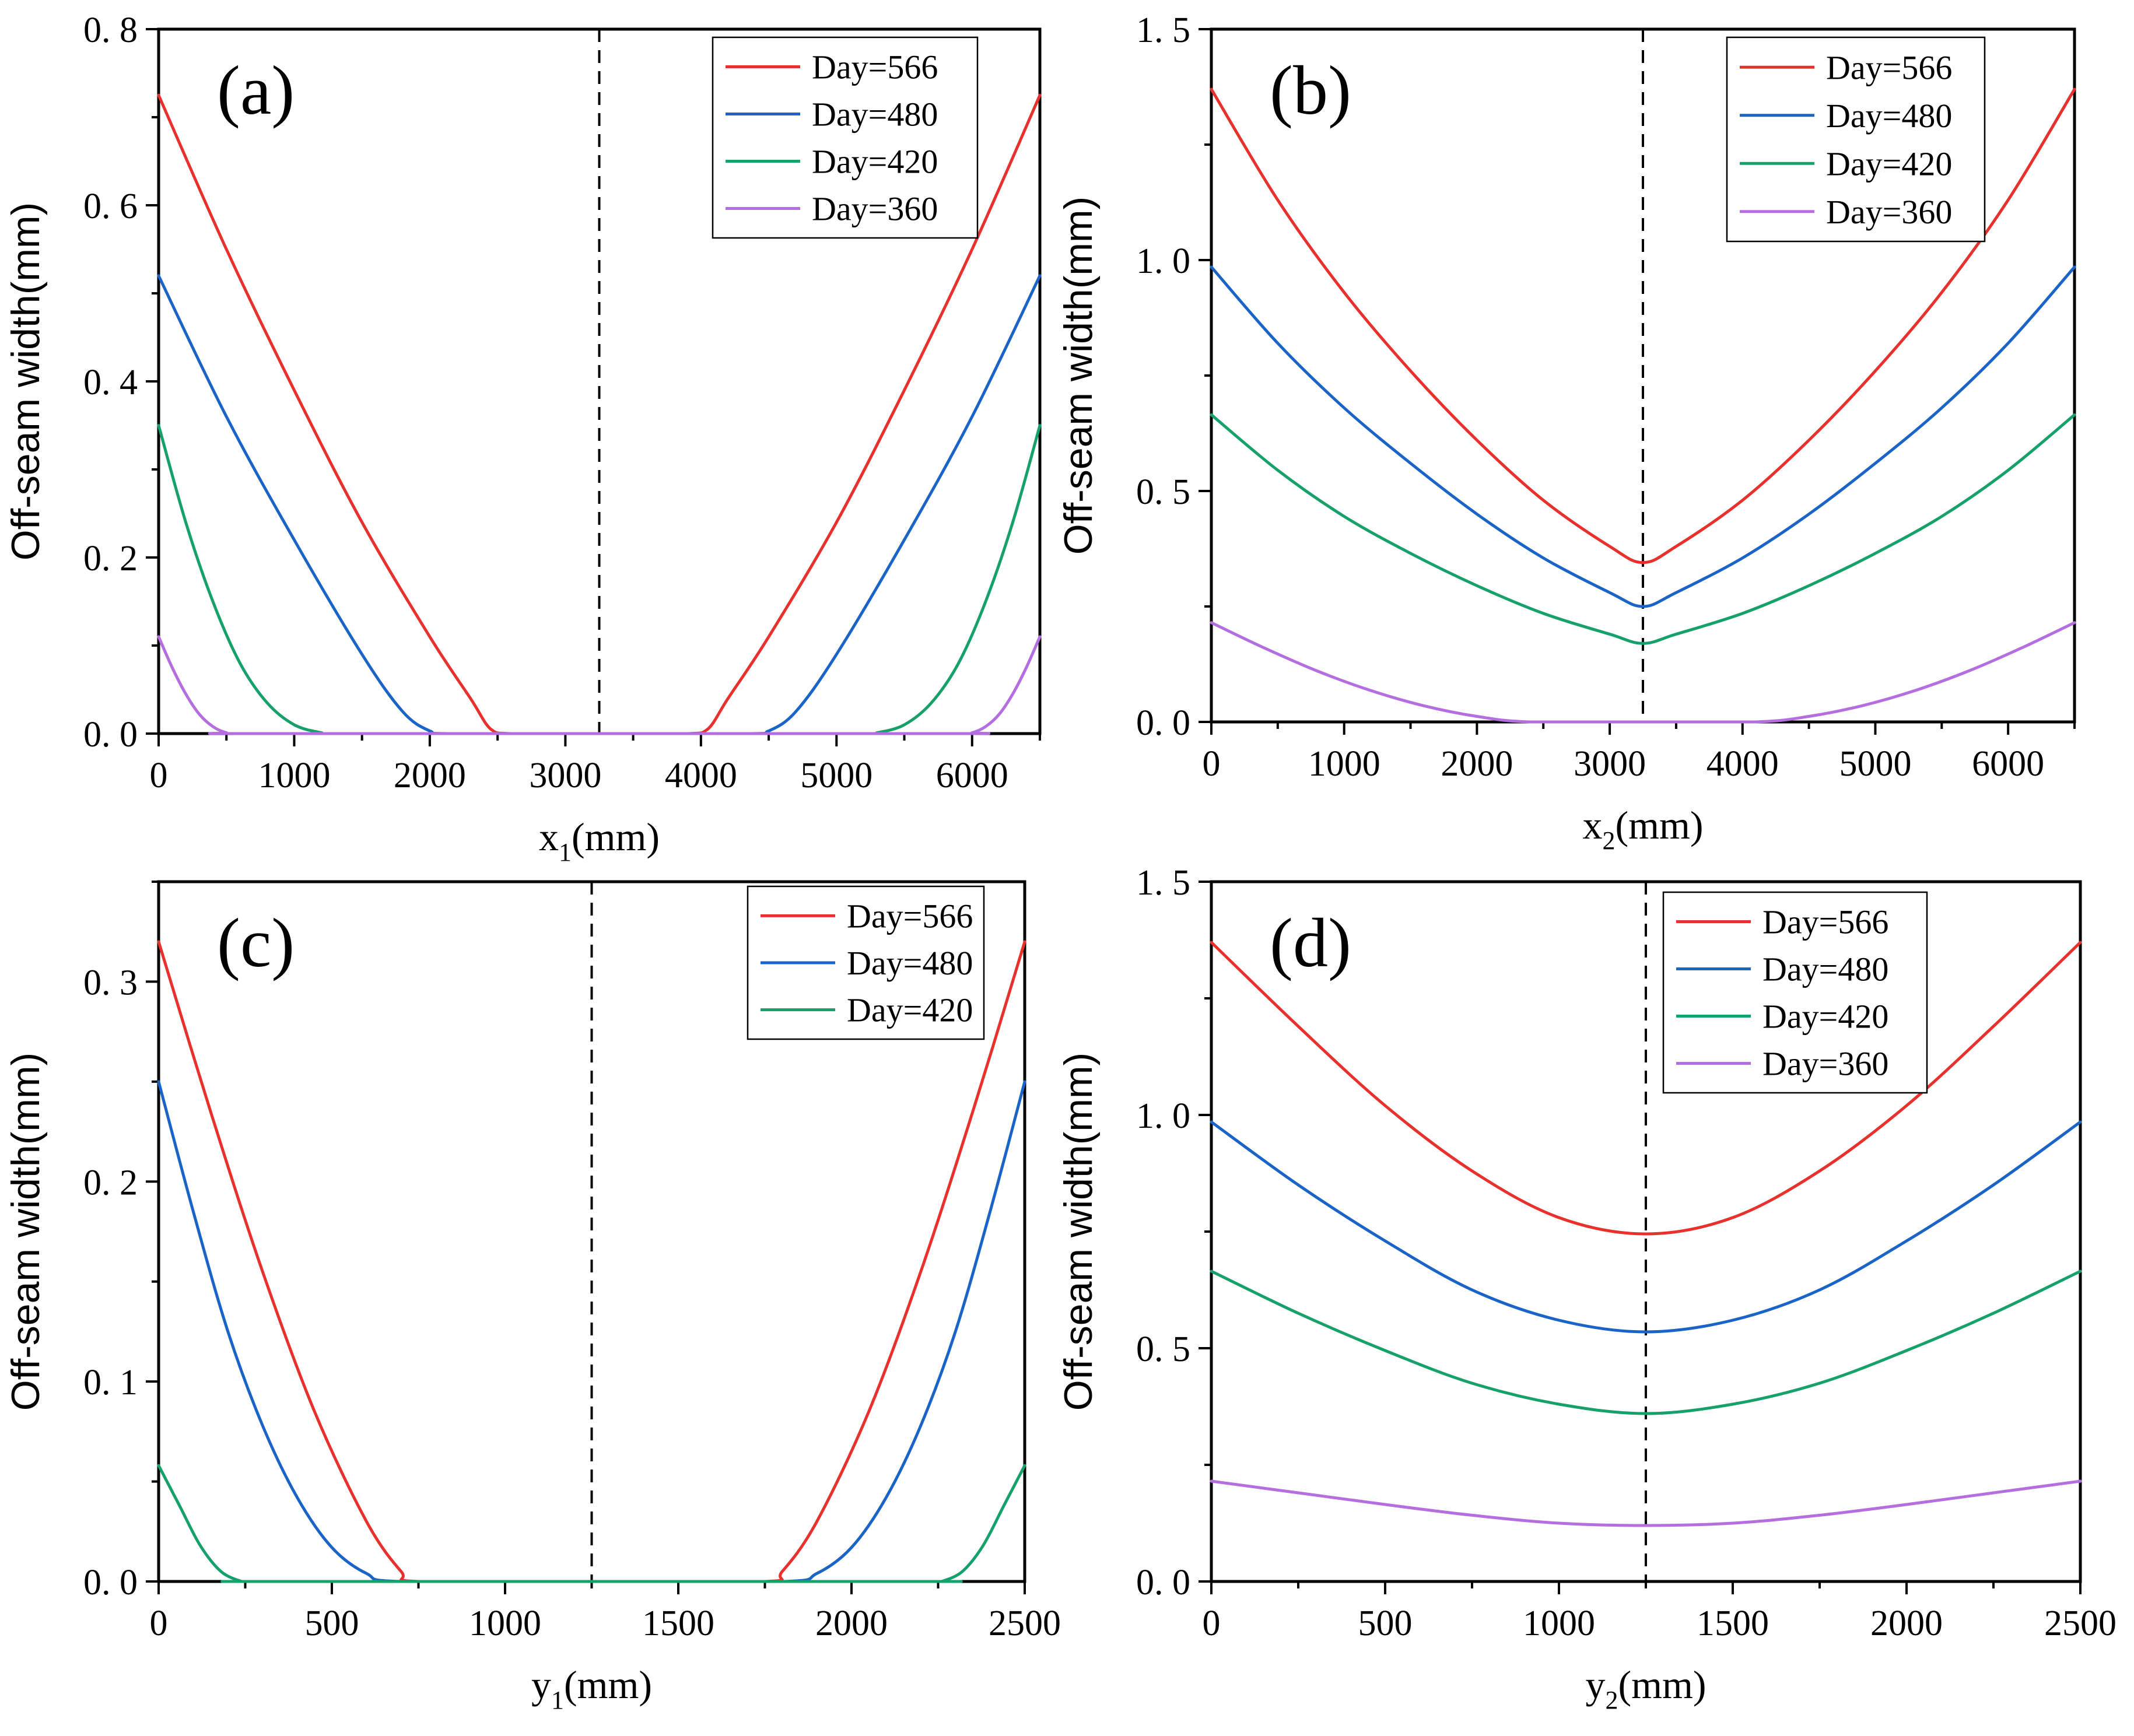 Image resolution: width=2134 pixels, height=1736 pixels. I want to click on x-axis-title: x1(mm), so click(599, 841).